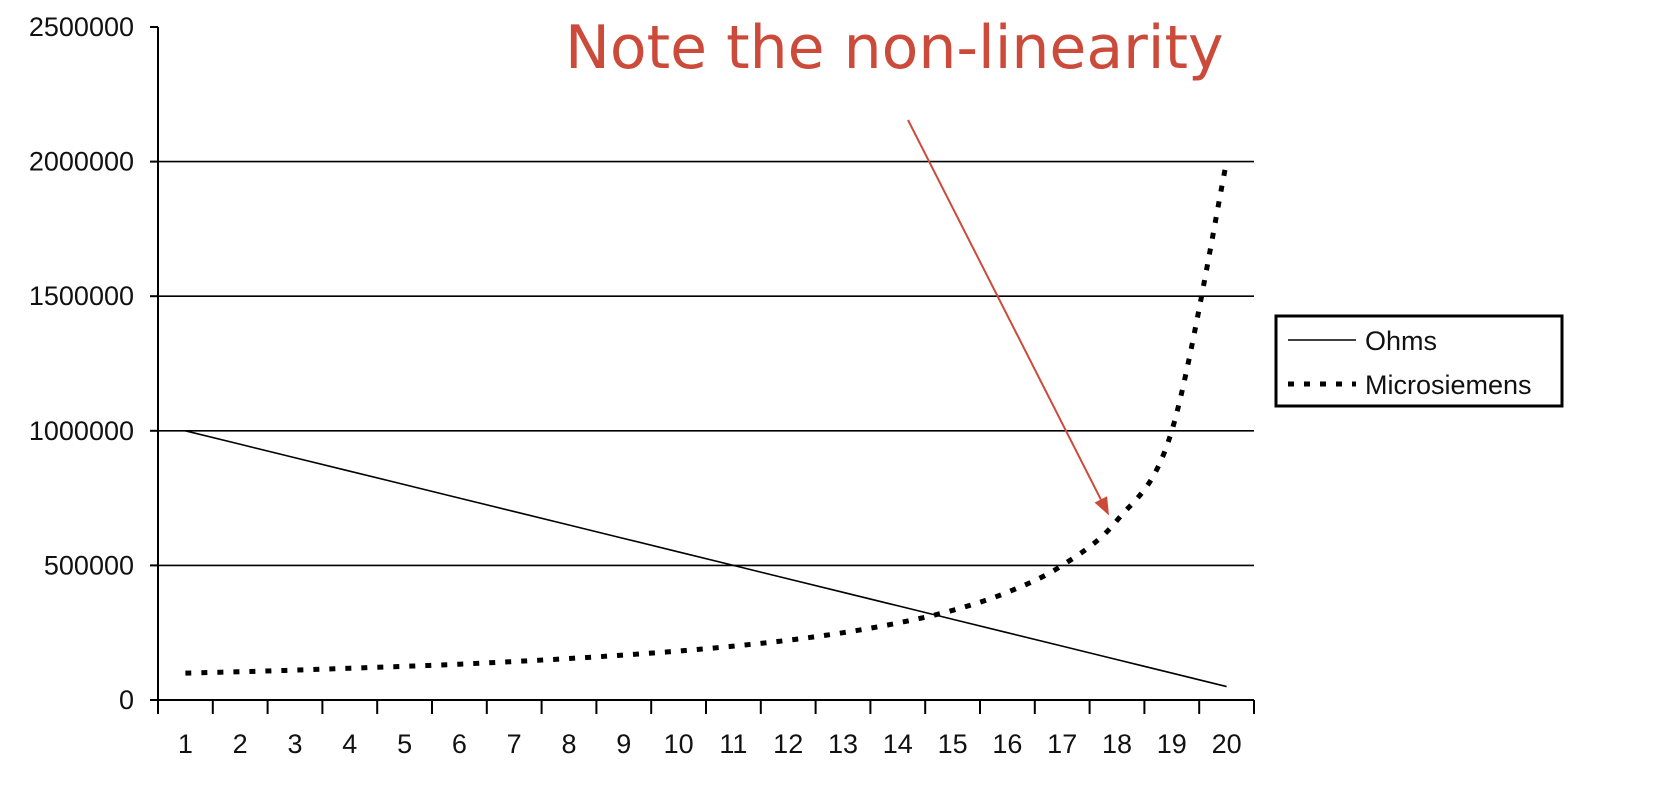 The image size is (1665, 804). Describe the element at coordinates (1172, 744) in the screenshot. I see `x-tick-label: 19` at that location.